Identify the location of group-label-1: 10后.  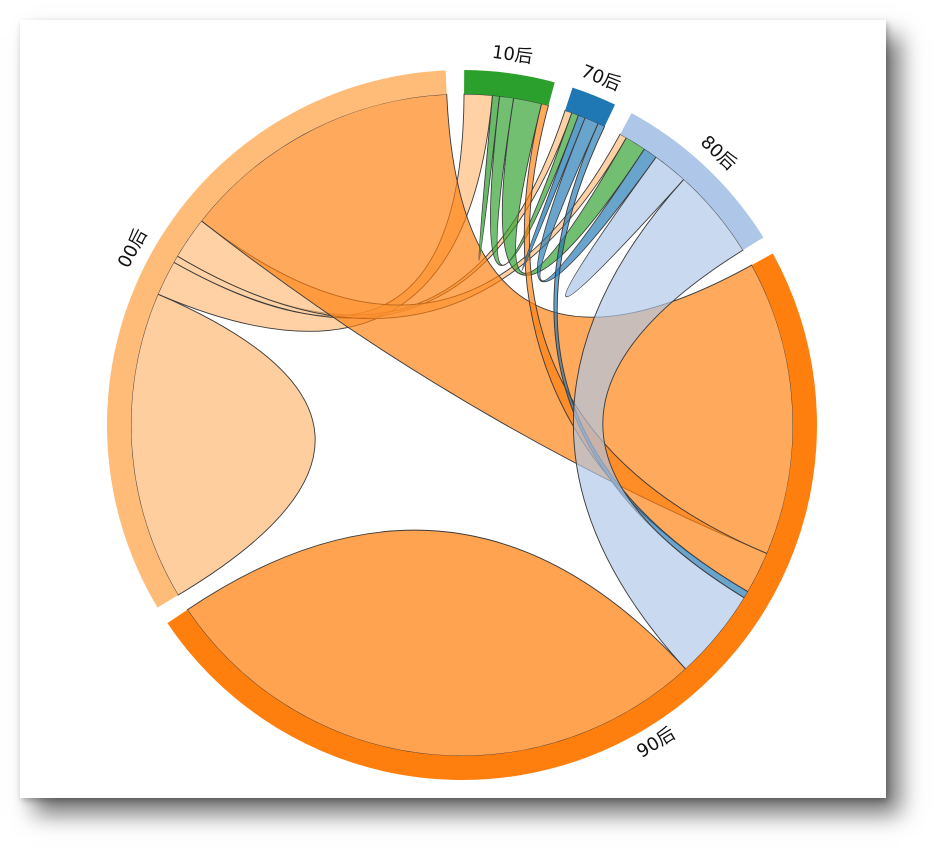
(512, 55).